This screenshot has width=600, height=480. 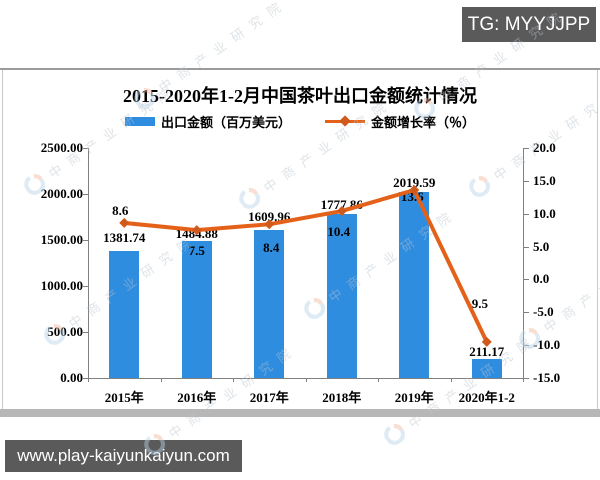 What do you see at coordinates (271, 248) in the screenshot?
I see `growth-value-label: 8.4` at bounding box center [271, 248].